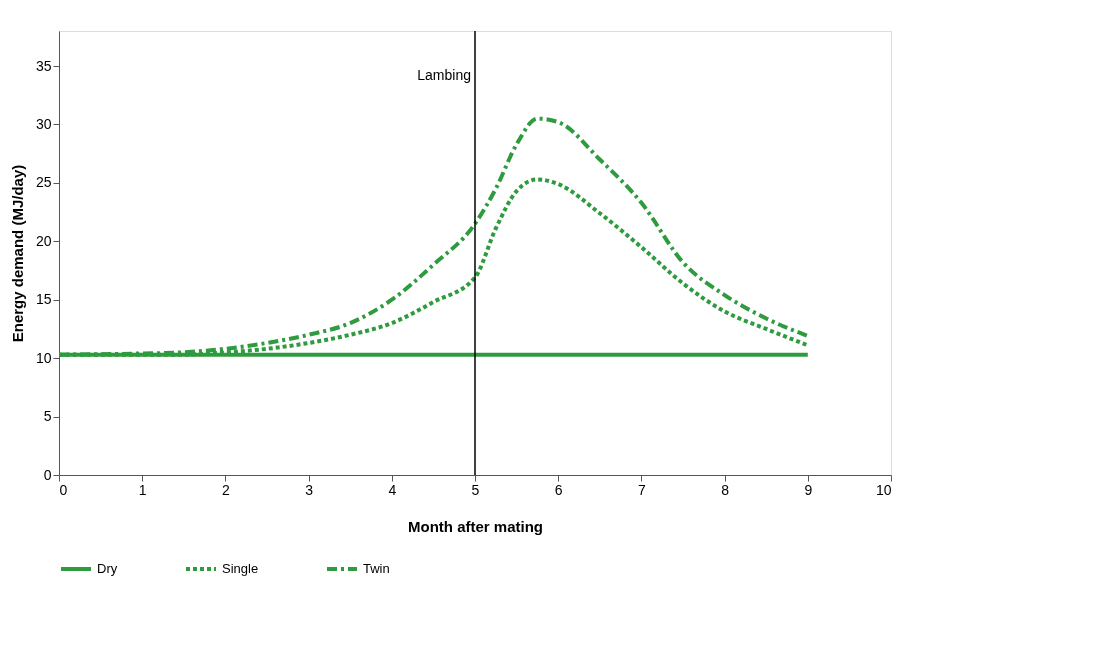  I want to click on legend-label: Single, so click(240, 568).